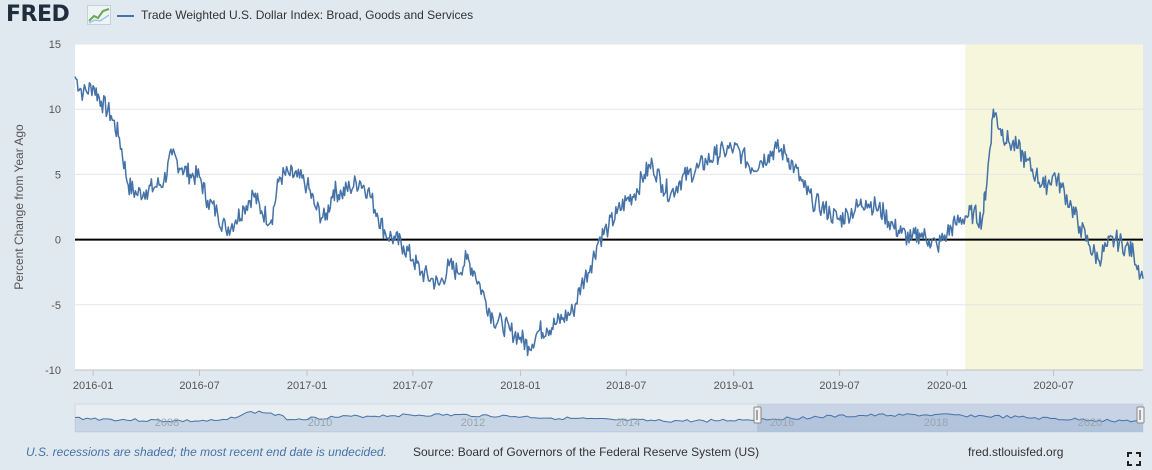 This screenshot has width=1152, height=470. What do you see at coordinates (1016, 452) in the screenshot?
I see `site-link: fred.stlouisfed.org` at bounding box center [1016, 452].